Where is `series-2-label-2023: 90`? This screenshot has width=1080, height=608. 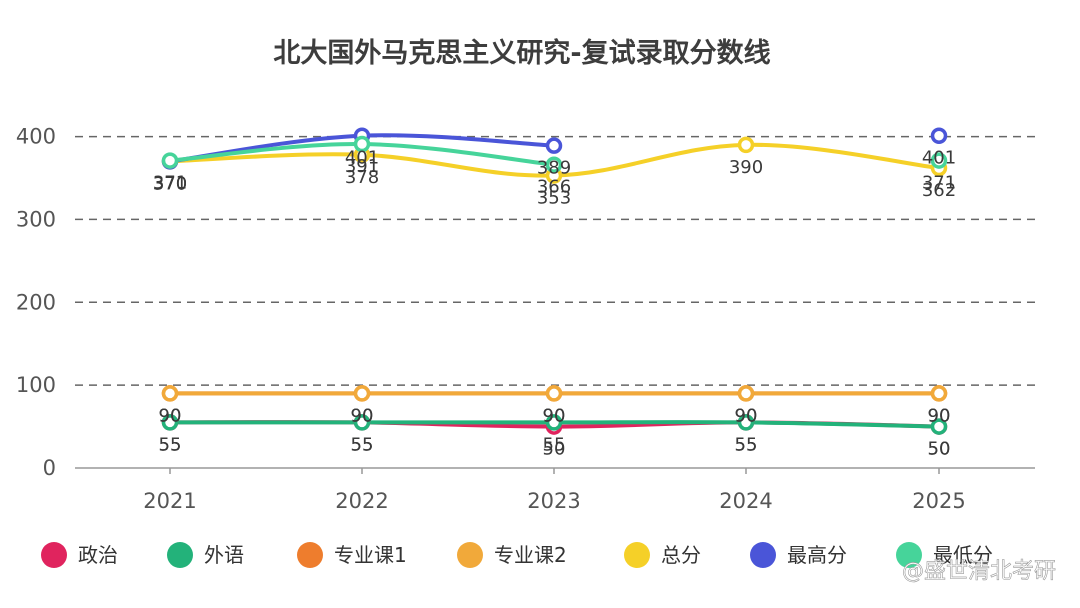 series-2-label-2023: 90 is located at coordinates (554, 415).